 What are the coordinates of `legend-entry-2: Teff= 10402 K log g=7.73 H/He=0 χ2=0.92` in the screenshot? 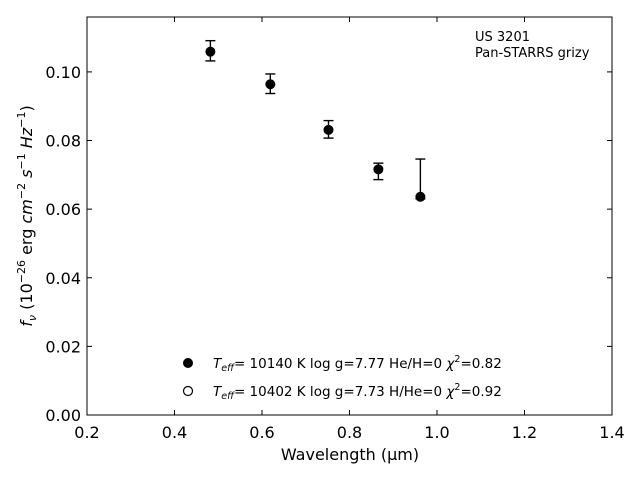 It's located at (357, 392).